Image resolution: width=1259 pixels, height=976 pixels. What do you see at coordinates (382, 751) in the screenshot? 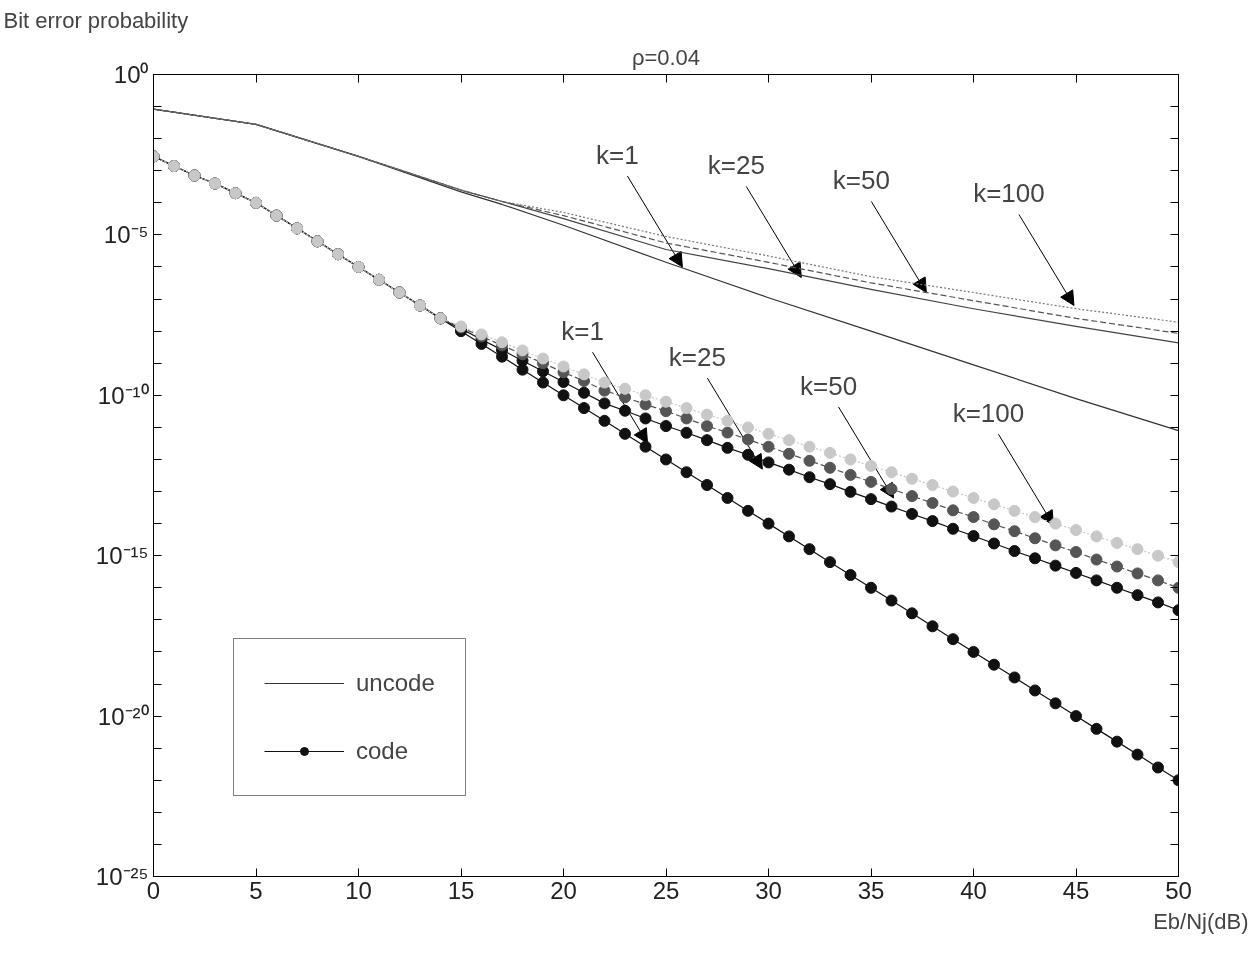
I see `legend-label: code` at bounding box center [382, 751].